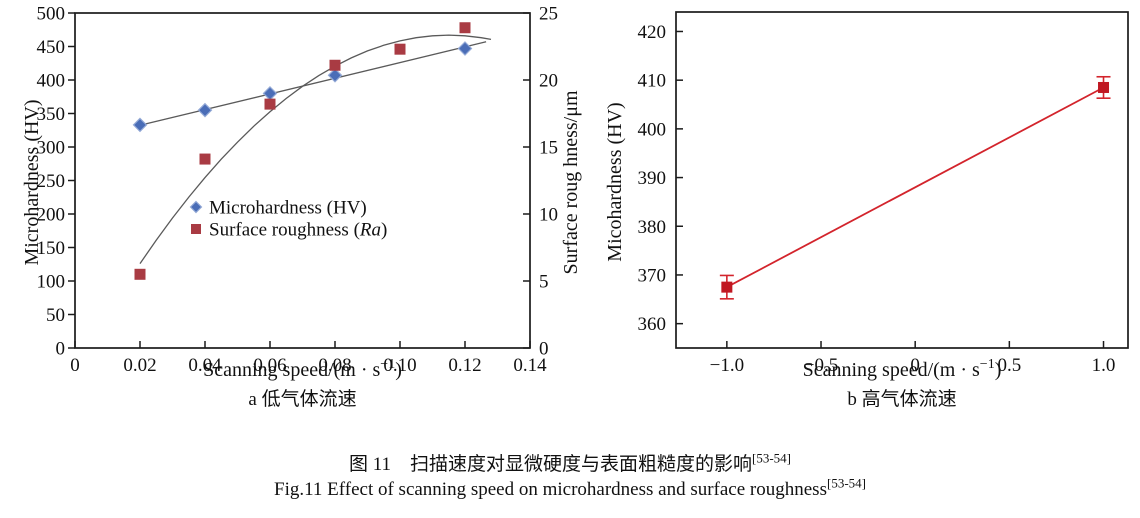 The image size is (1140, 518). Describe the element at coordinates (571, 182) in the screenshot. I see `y-axis-label: Surface roug hness/μm` at that location.